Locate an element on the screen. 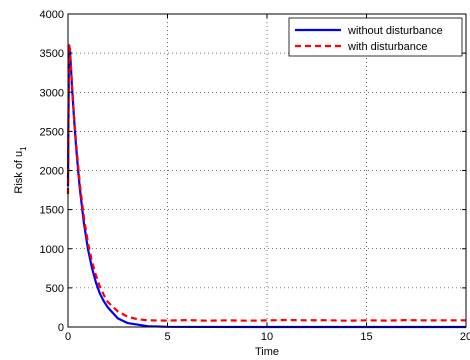 The width and height of the screenshot is (470, 360). y-tick-label: 3000 is located at coordinates (52, 93).